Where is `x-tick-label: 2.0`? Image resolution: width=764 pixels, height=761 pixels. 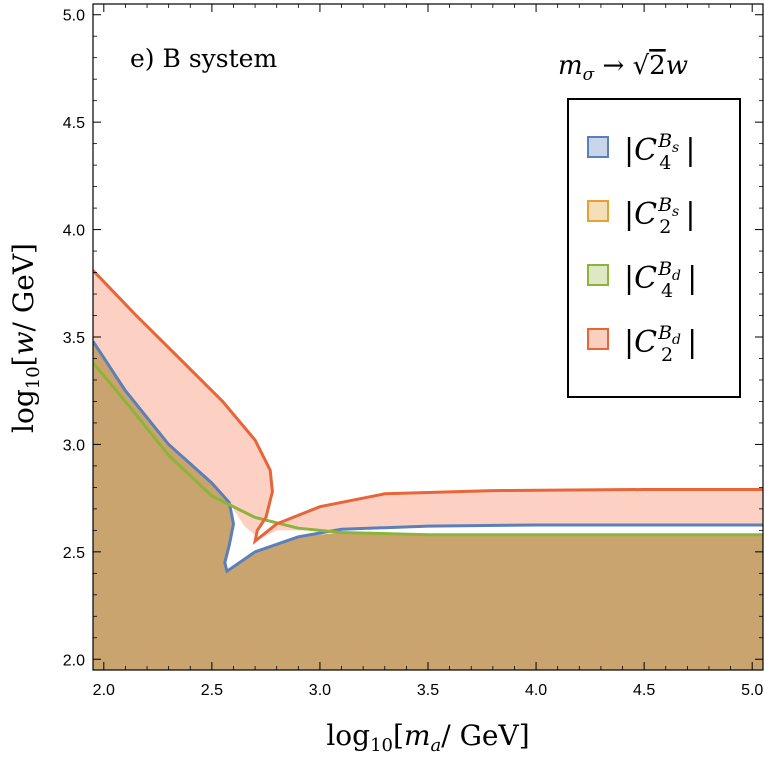 x-tick-label: 2.0 is located at coordinates (104, 690).